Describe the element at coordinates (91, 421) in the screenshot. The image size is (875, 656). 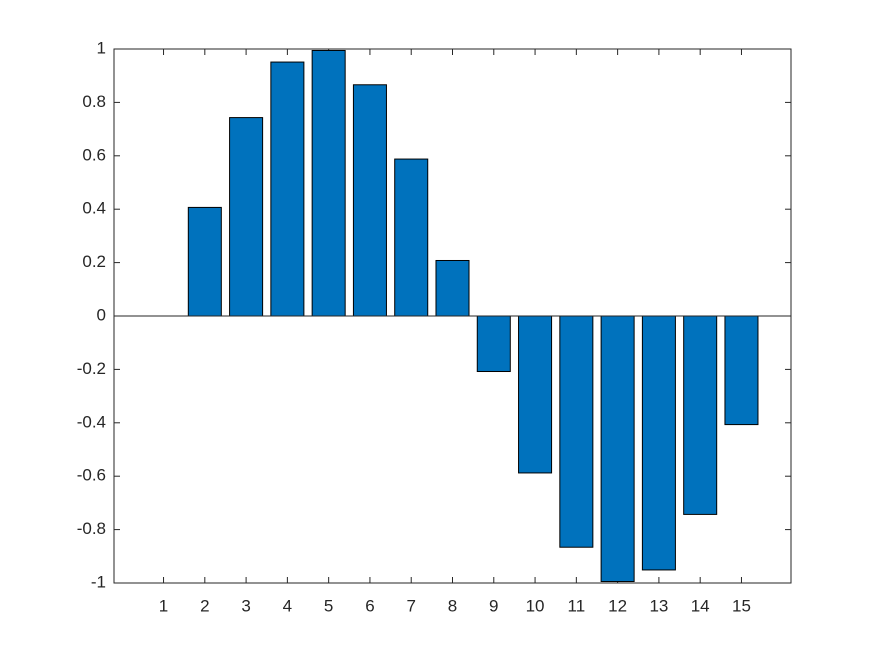
I see `y-tick-label: -0.4` at that location.